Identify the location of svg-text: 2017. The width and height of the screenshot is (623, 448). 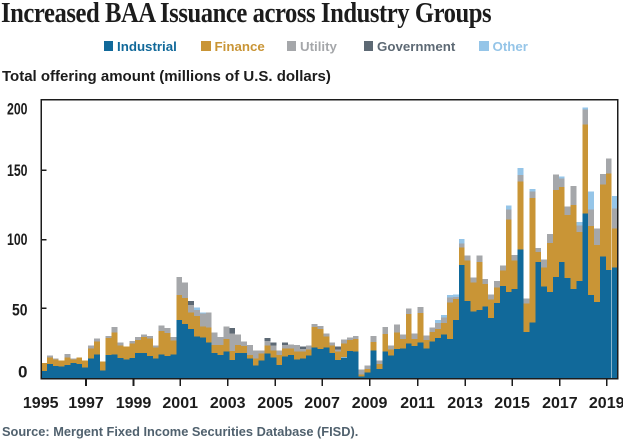
(560, 403).